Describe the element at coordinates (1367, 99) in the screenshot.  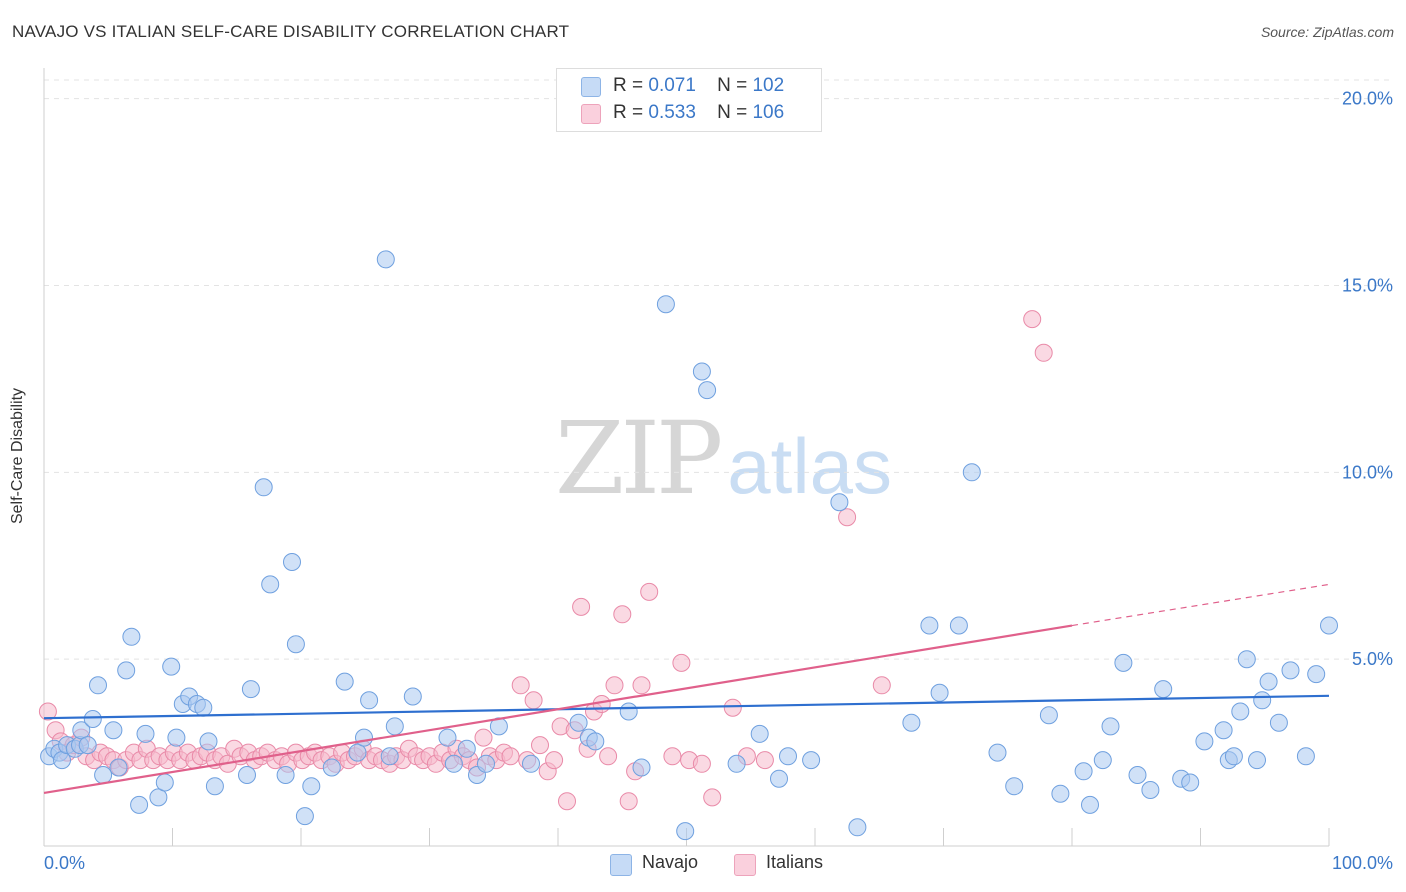
I see `y-tick-label: 20.0%` at that location.